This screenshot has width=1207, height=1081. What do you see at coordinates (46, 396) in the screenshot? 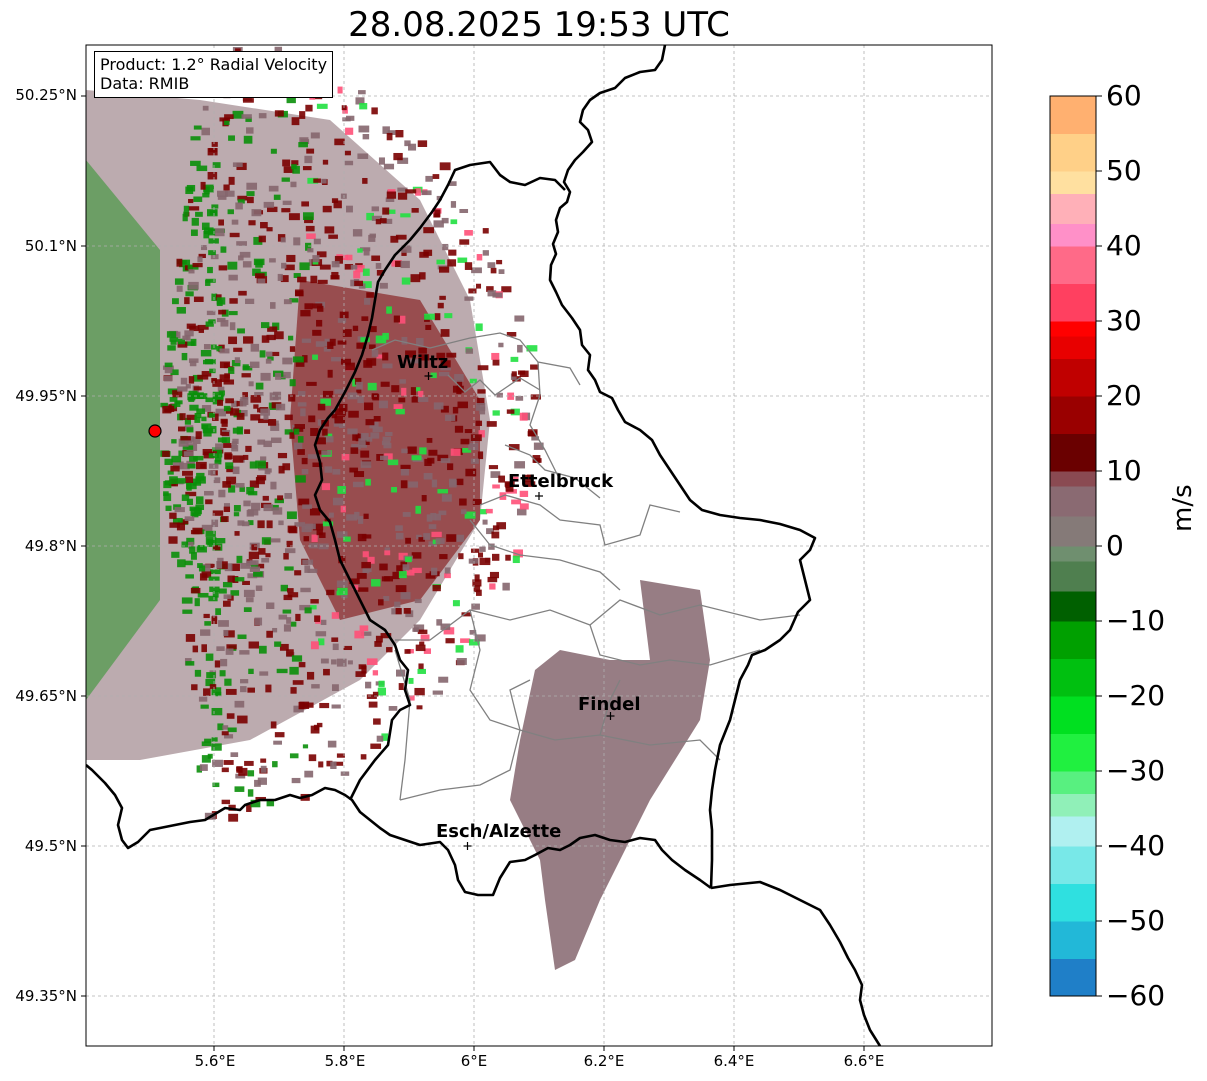
I see `lat-tick-label: 49.95°N` at bounding box center [46, 396].